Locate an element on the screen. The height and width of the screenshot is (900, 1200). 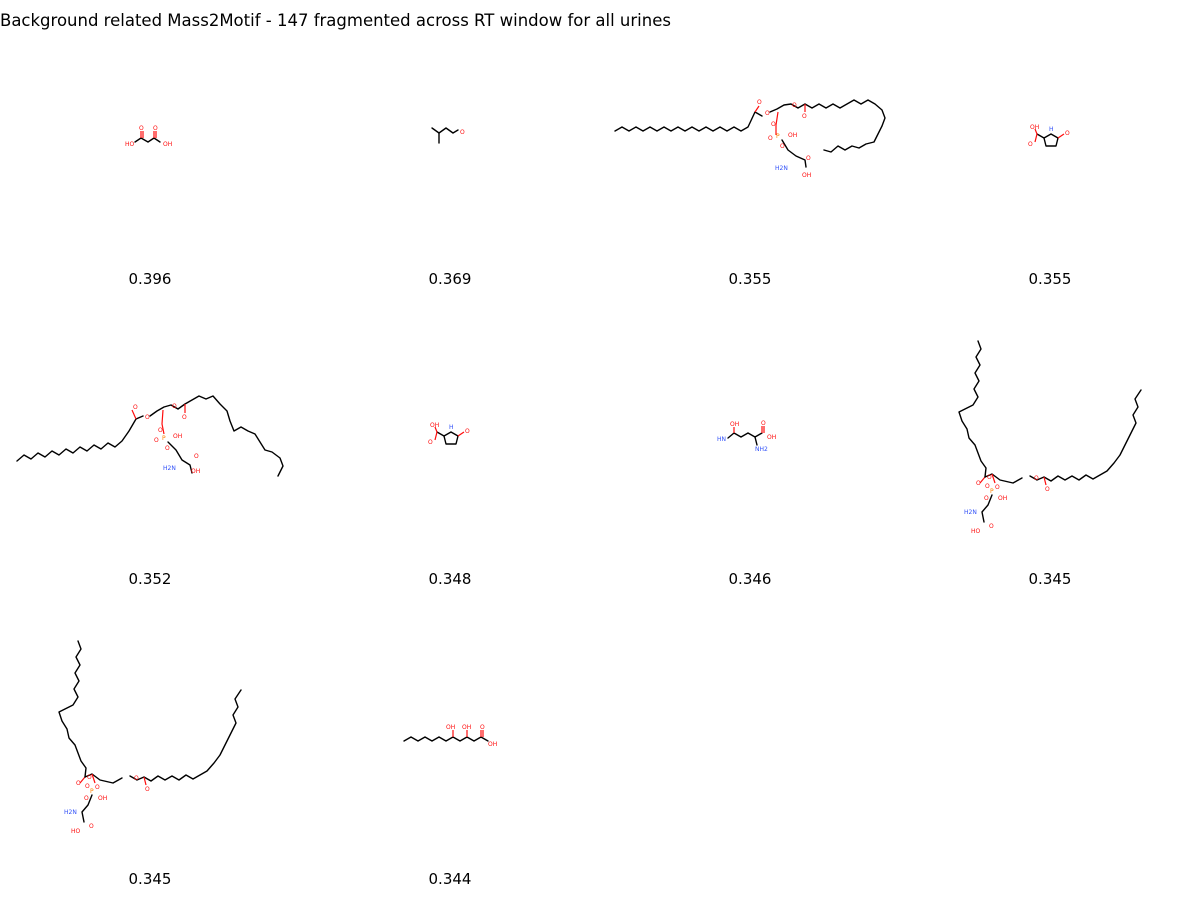
molecule-cell: OH HN O OH NH2 0.346 is located at coordinates (750, 450).